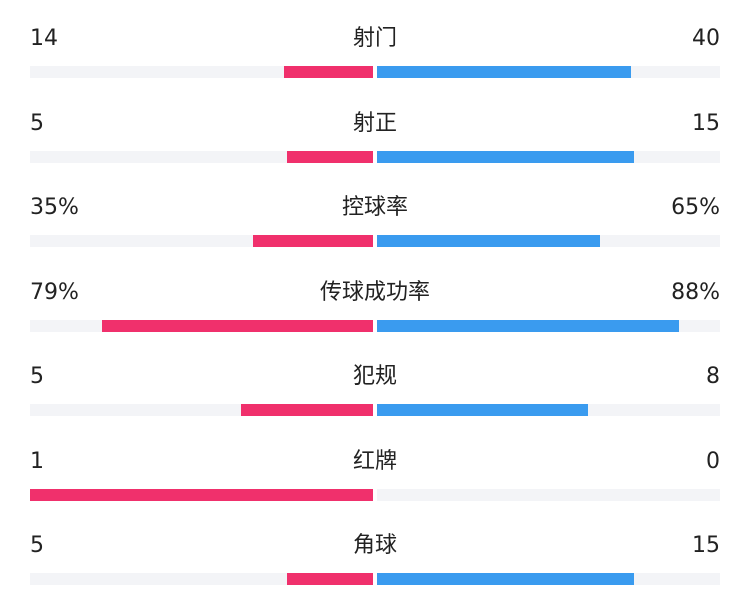 This screenshot has height=605, width=750. What do you see at coordinates (713, 376) in the screenshot?
I see `away-value: 8` at bounding box center [713, 376].